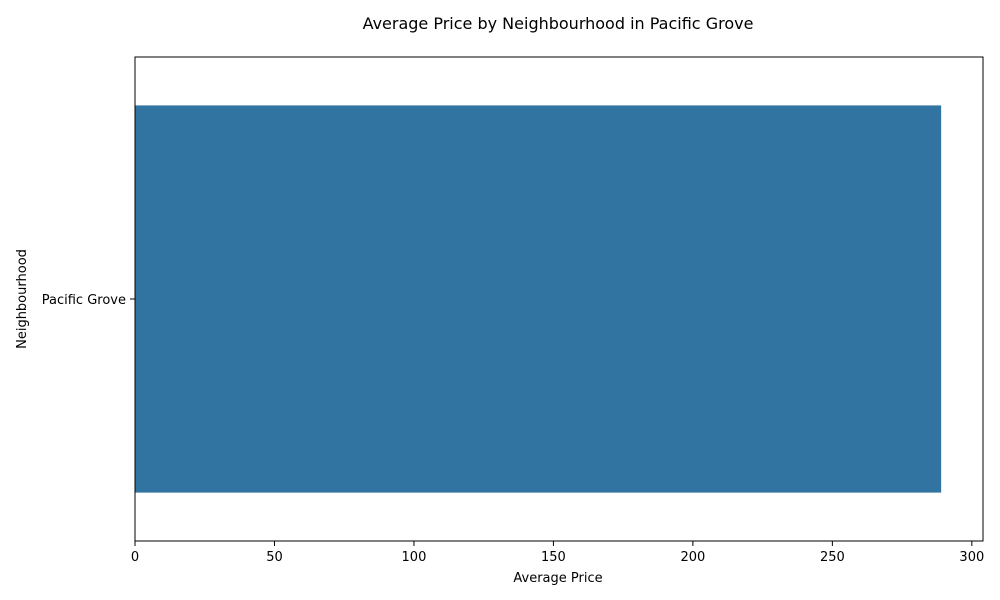 The image size is (1000, 600). I want to click on x-tick-label: 250, so click(832, 557).